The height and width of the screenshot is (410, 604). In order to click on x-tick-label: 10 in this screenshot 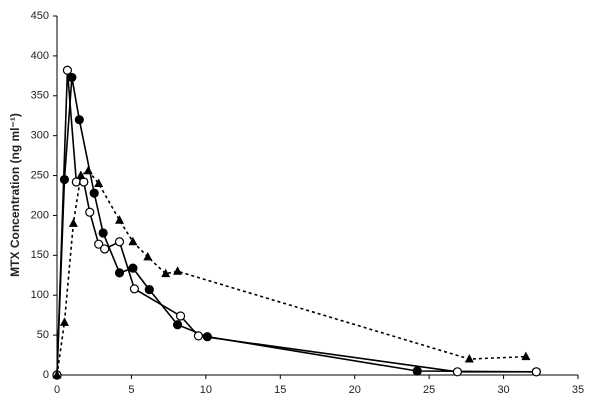, I will do `click(206, 390)`.